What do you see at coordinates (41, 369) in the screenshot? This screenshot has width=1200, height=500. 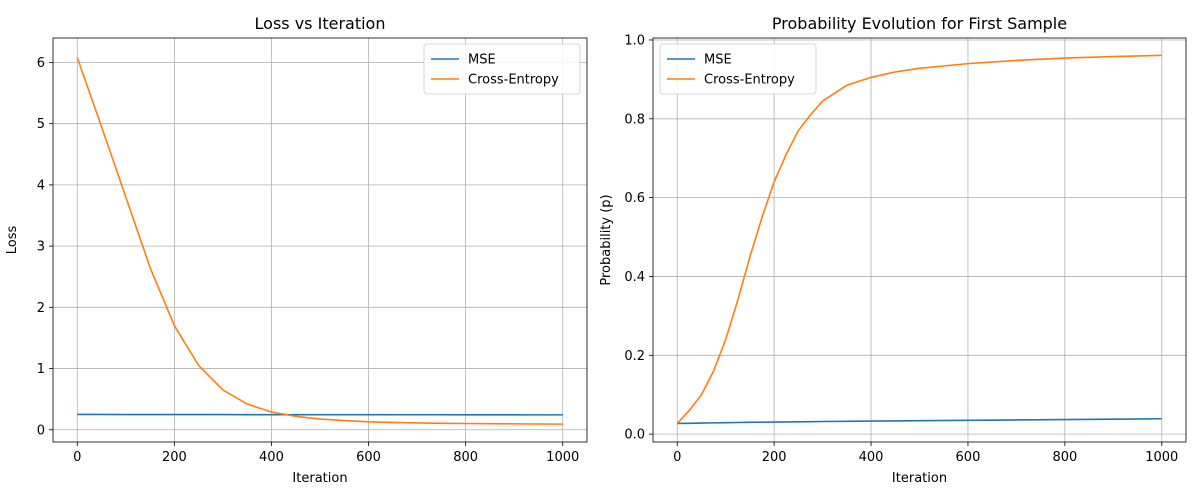 I see `loss-chart-y-tick-label: 1` at bounding box center [41, 369].